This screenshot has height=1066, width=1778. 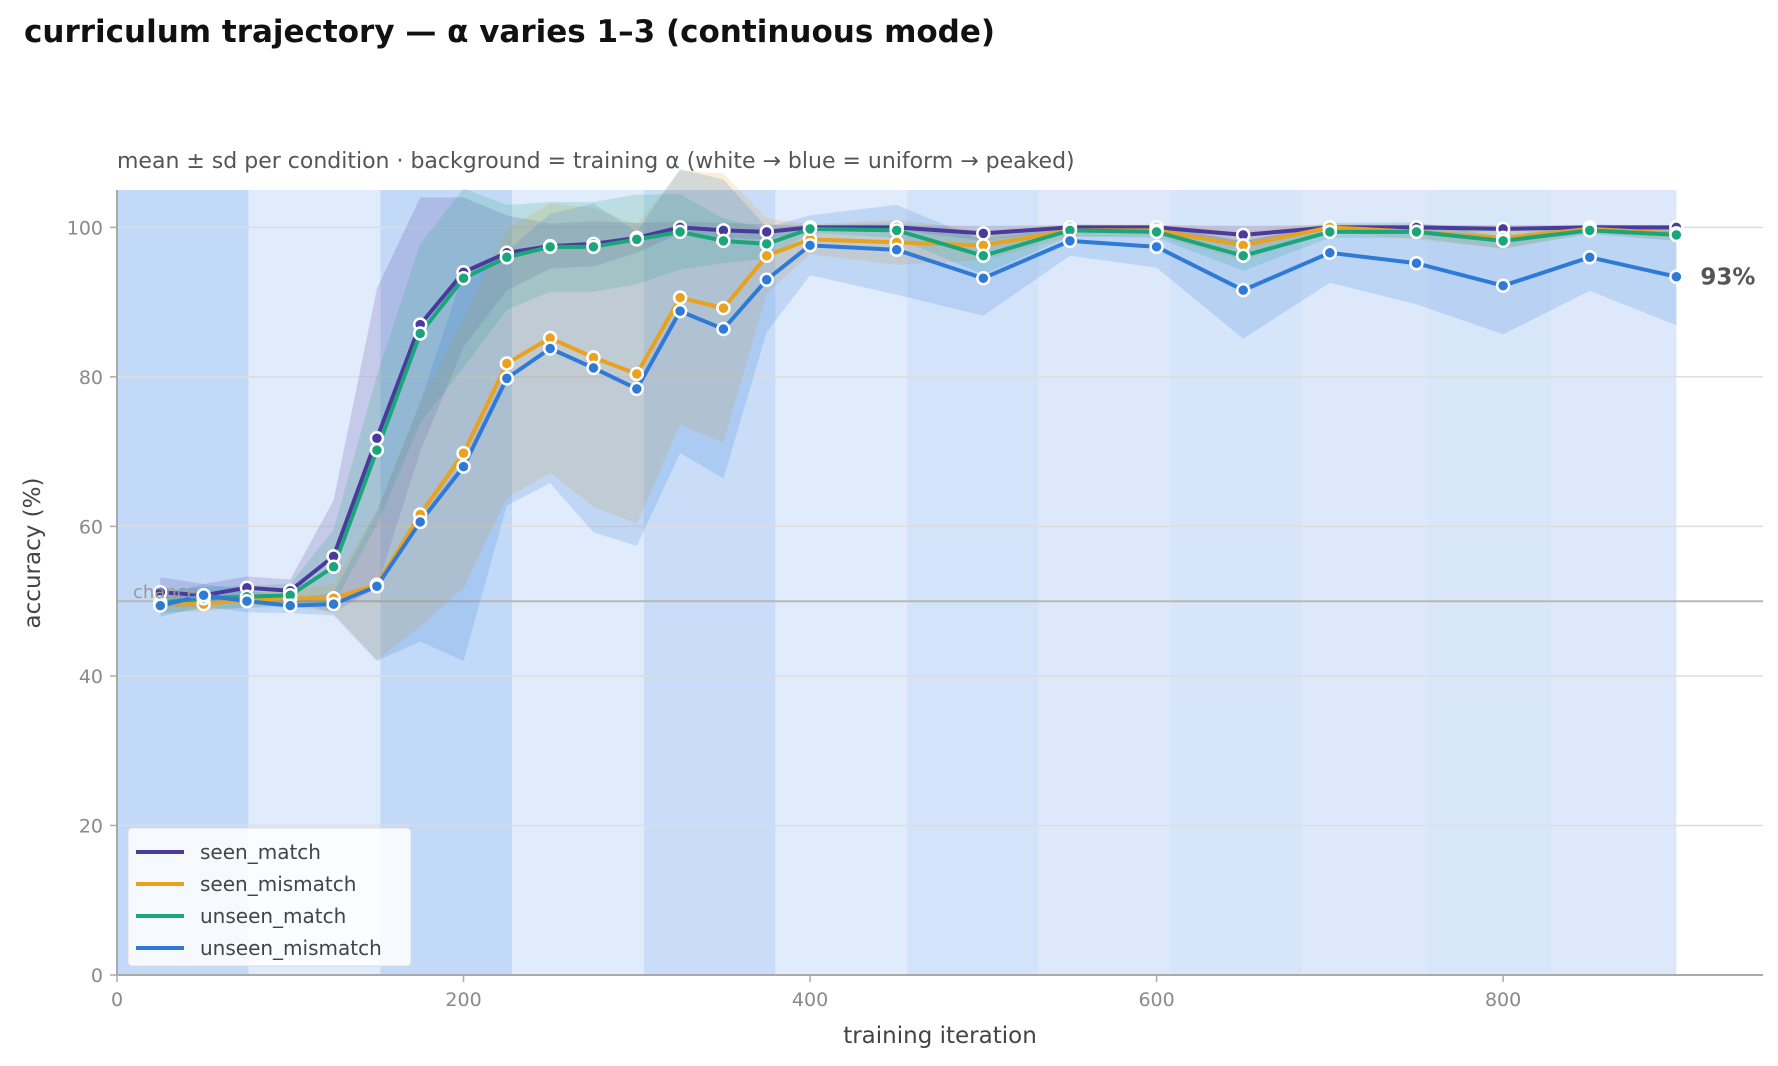 What do you see at coordinates (260, 852) in the screenshot?
I see `legend-label-seen_match: seen_match` at bounding box center [260, 852].